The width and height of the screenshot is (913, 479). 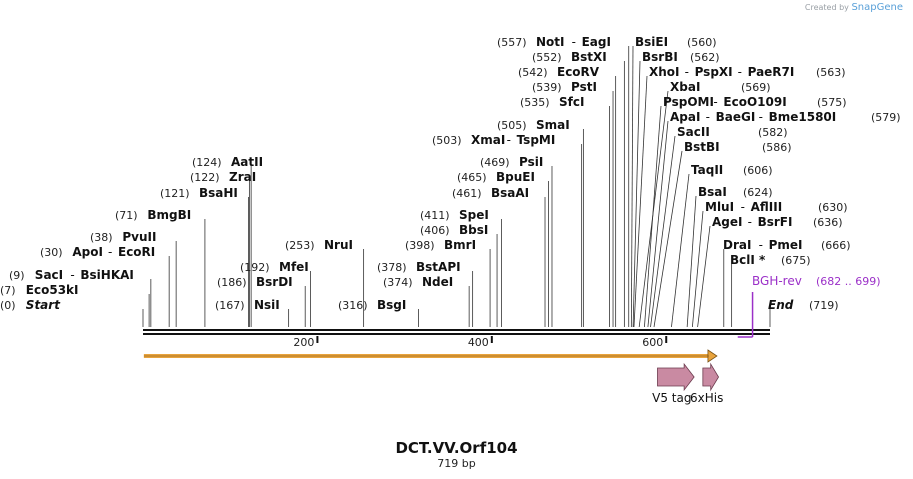 I want to click on enzyme-name: BpuEI, so click(x=515, y=177).